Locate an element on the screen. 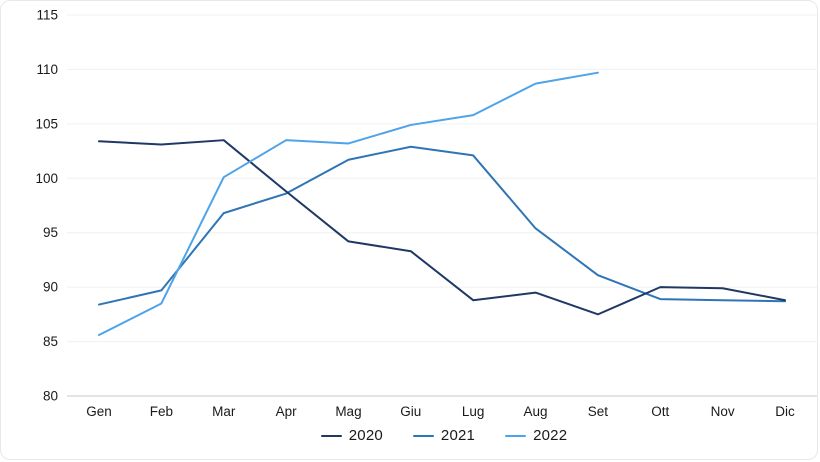 The image size is (820, 462). legend-line-swatch-2020 is located at coordinates (331, 435).